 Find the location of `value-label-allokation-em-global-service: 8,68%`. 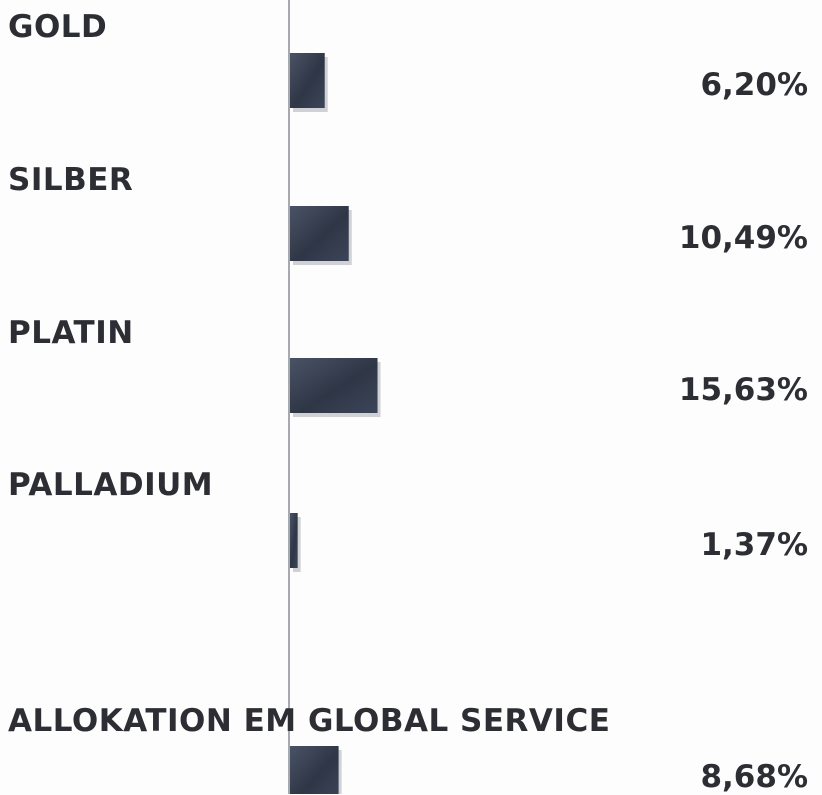

value-label-allokation-em-global-service: 8,68% is located at coordinates (754, 777).